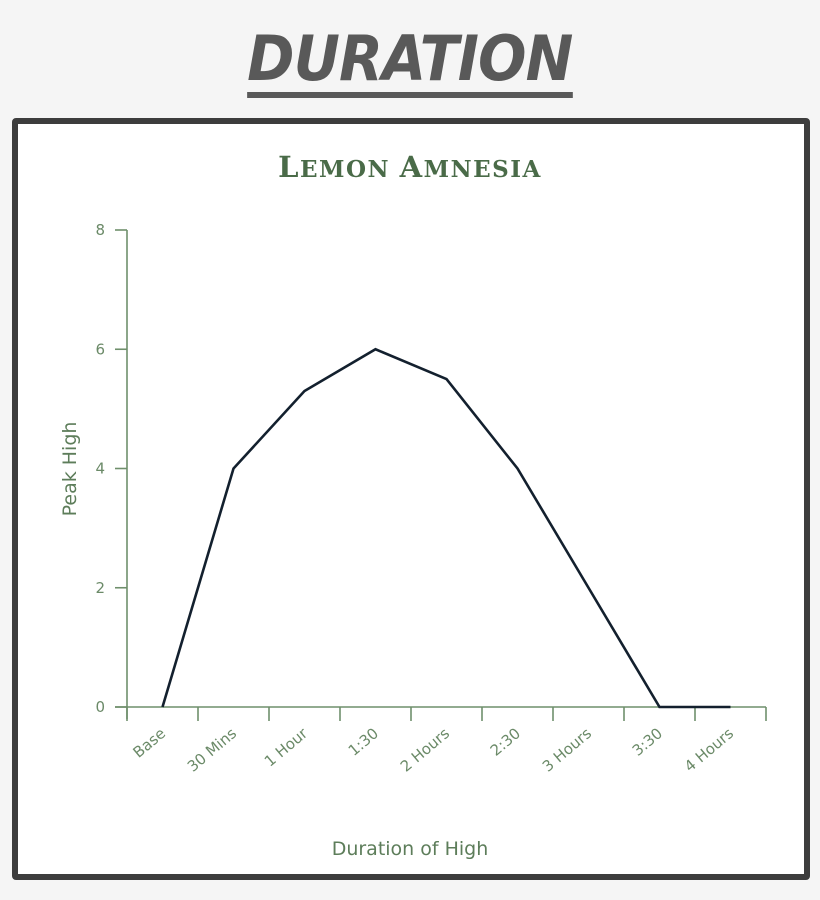  I want to click on page-title-text: DURATION, so click(410, 63).